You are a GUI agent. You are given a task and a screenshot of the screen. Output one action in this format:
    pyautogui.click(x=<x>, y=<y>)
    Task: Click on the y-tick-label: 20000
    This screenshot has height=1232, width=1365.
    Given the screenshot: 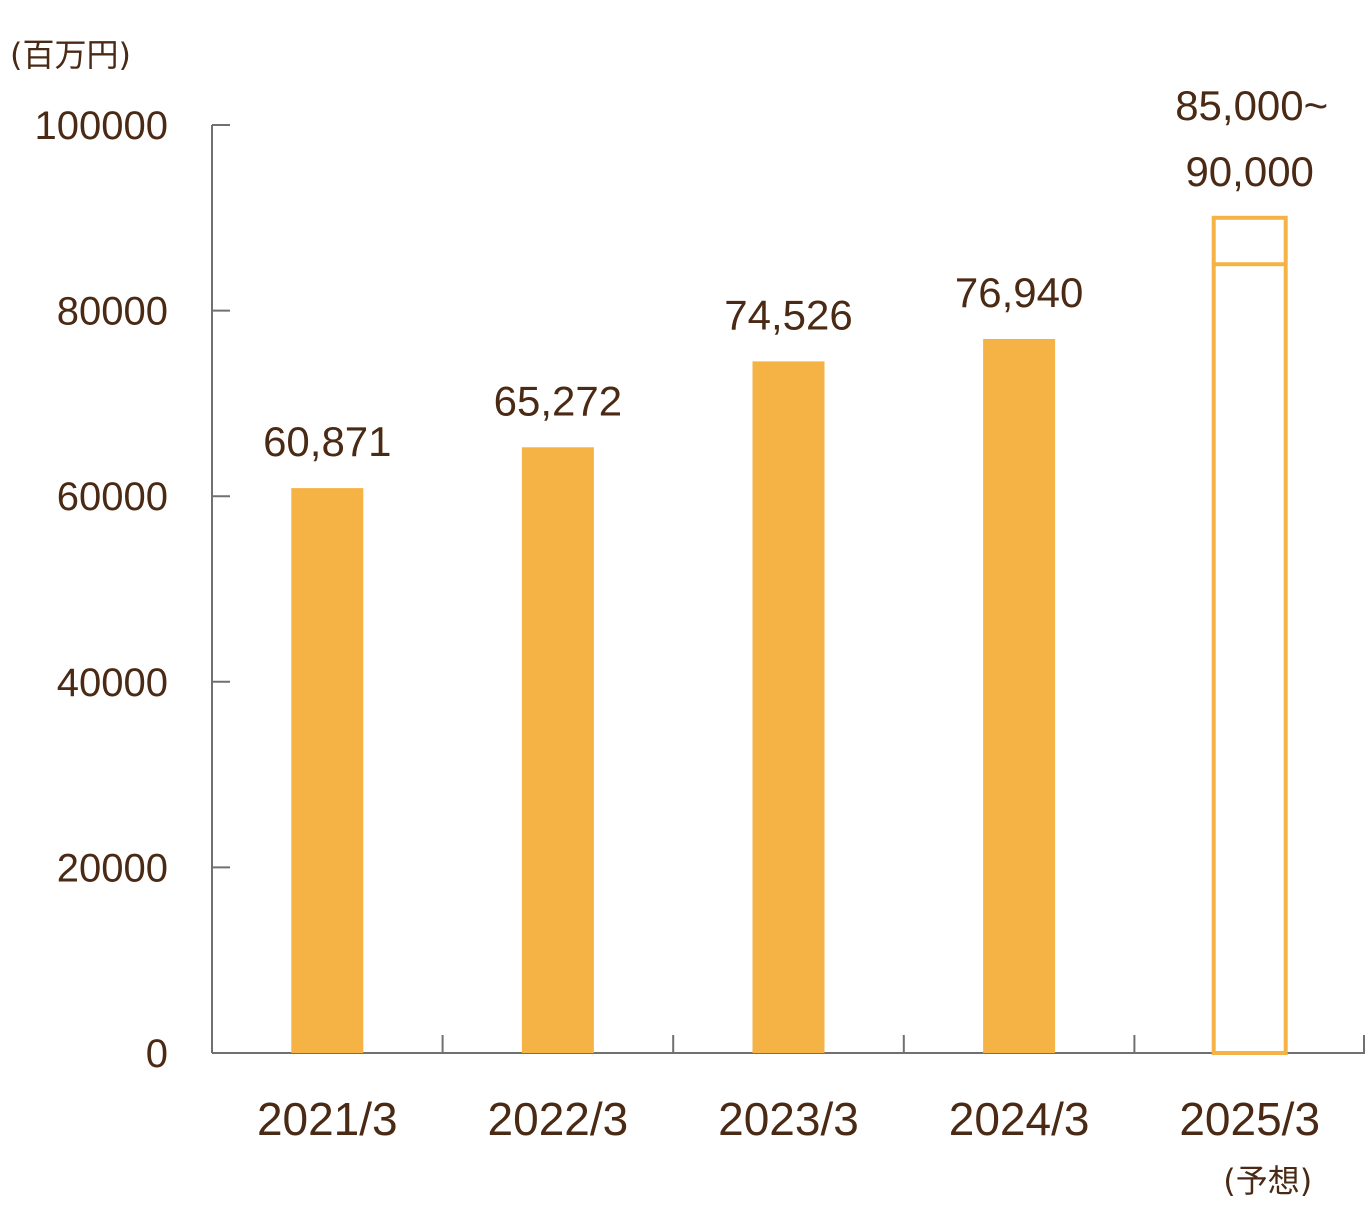 What is the action you would take?
    pyautogui.click(x=112, y=868)
    